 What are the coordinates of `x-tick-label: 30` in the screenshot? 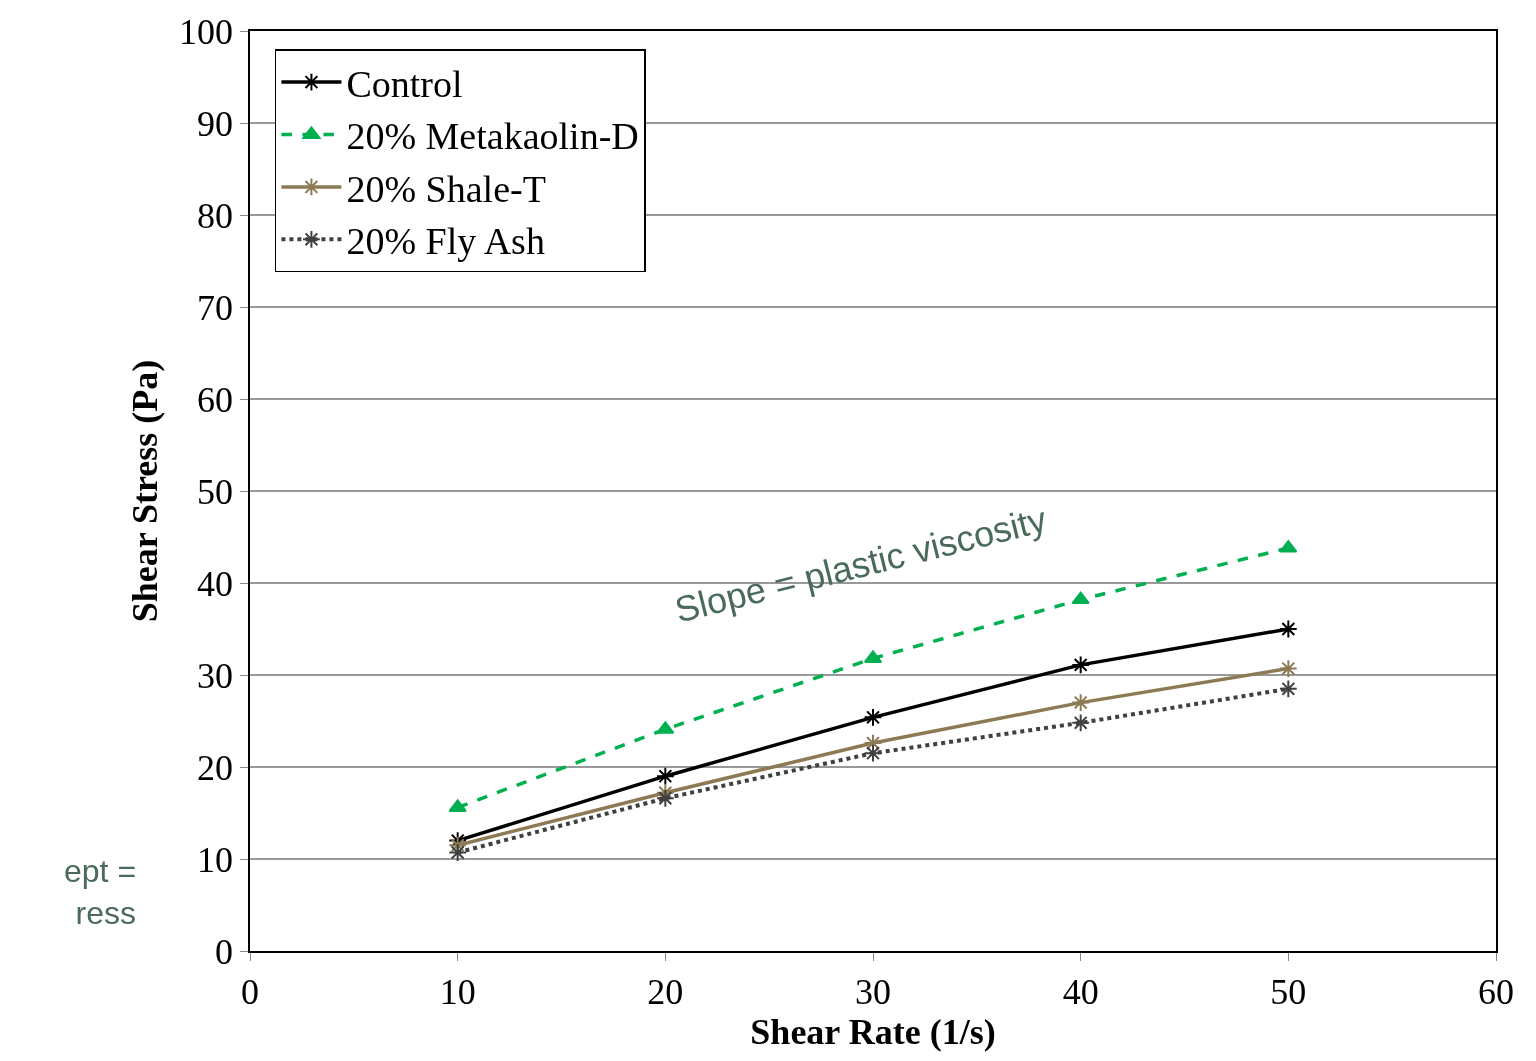 It's located at (873, 991).